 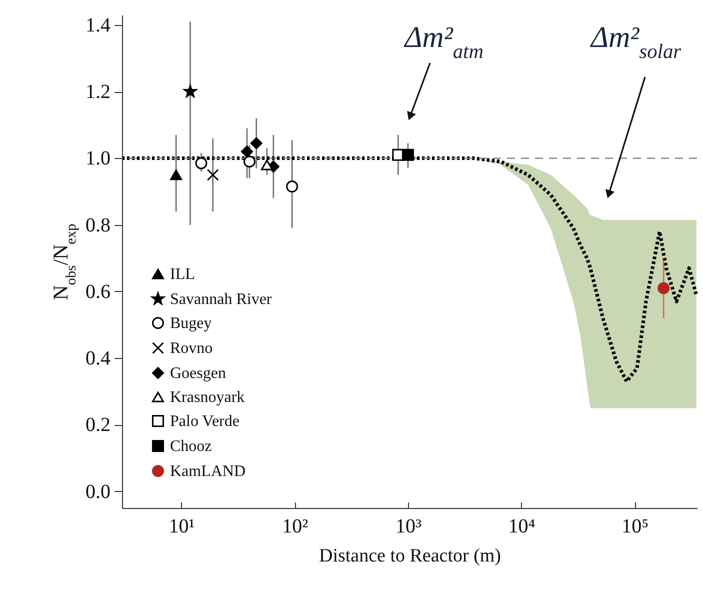 I want to click on legend-label: Chooz, so click(x=191, y=446).